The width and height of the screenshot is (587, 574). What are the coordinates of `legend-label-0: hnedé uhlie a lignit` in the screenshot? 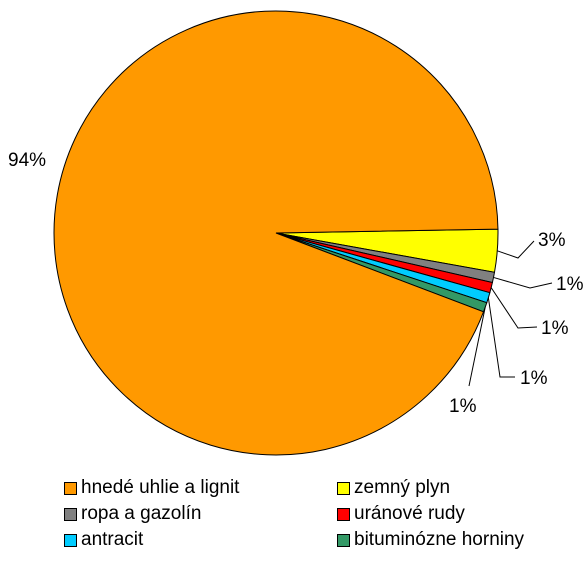 It's located at (160, 487).